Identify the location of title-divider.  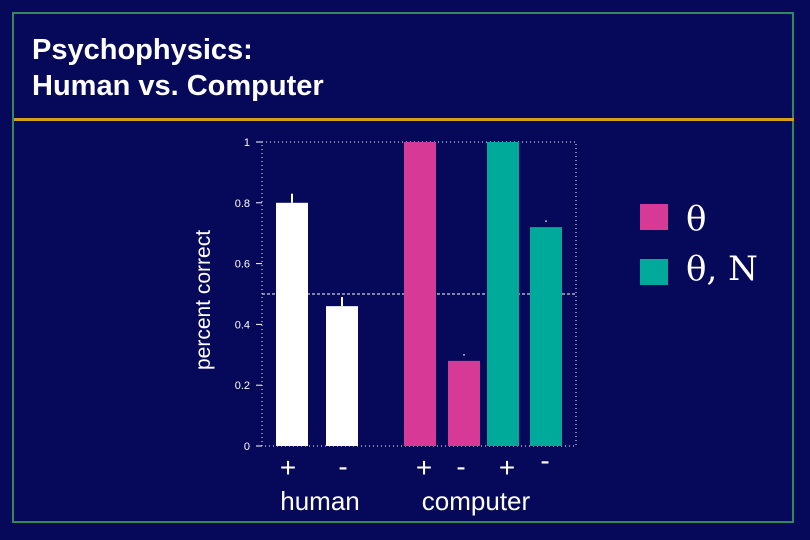
(404, 119).